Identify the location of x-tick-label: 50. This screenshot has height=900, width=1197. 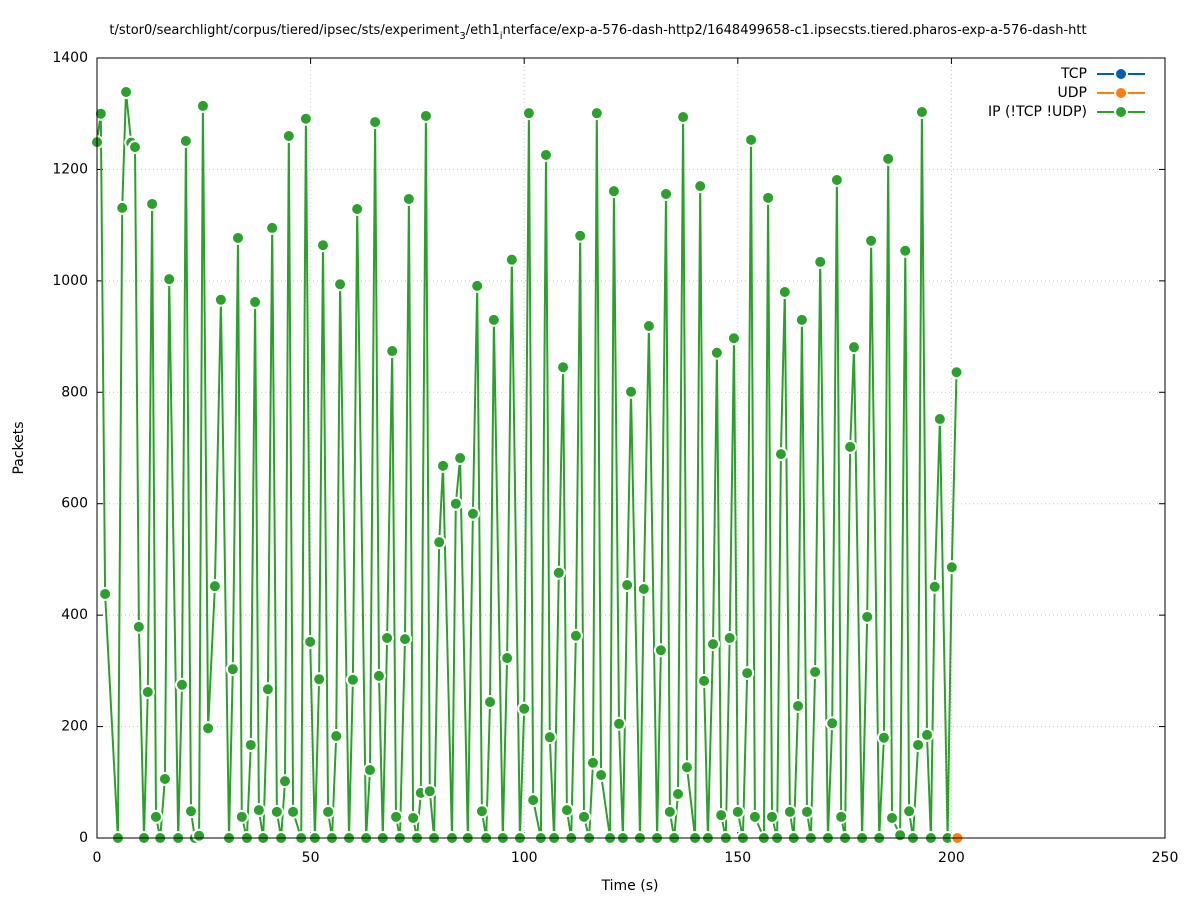
(311, 858).